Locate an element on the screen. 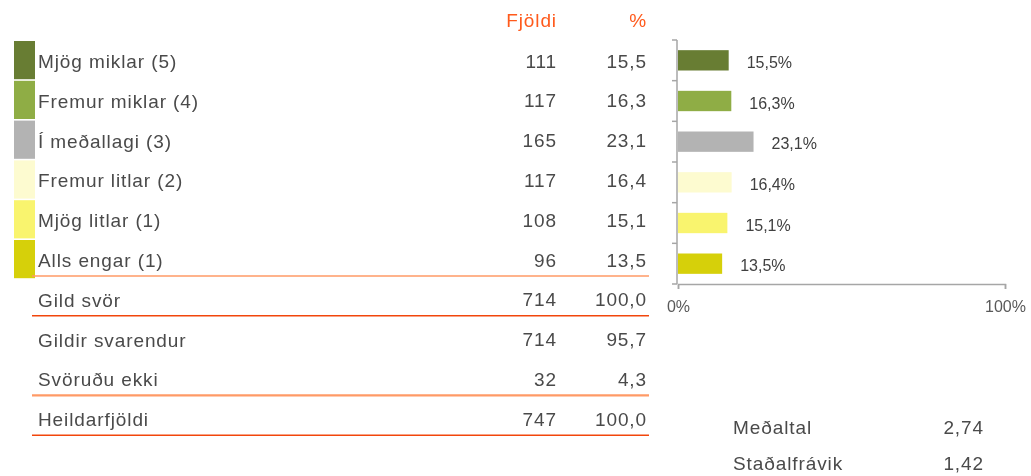  data-label: 165 is located at coordinates (539, 141).